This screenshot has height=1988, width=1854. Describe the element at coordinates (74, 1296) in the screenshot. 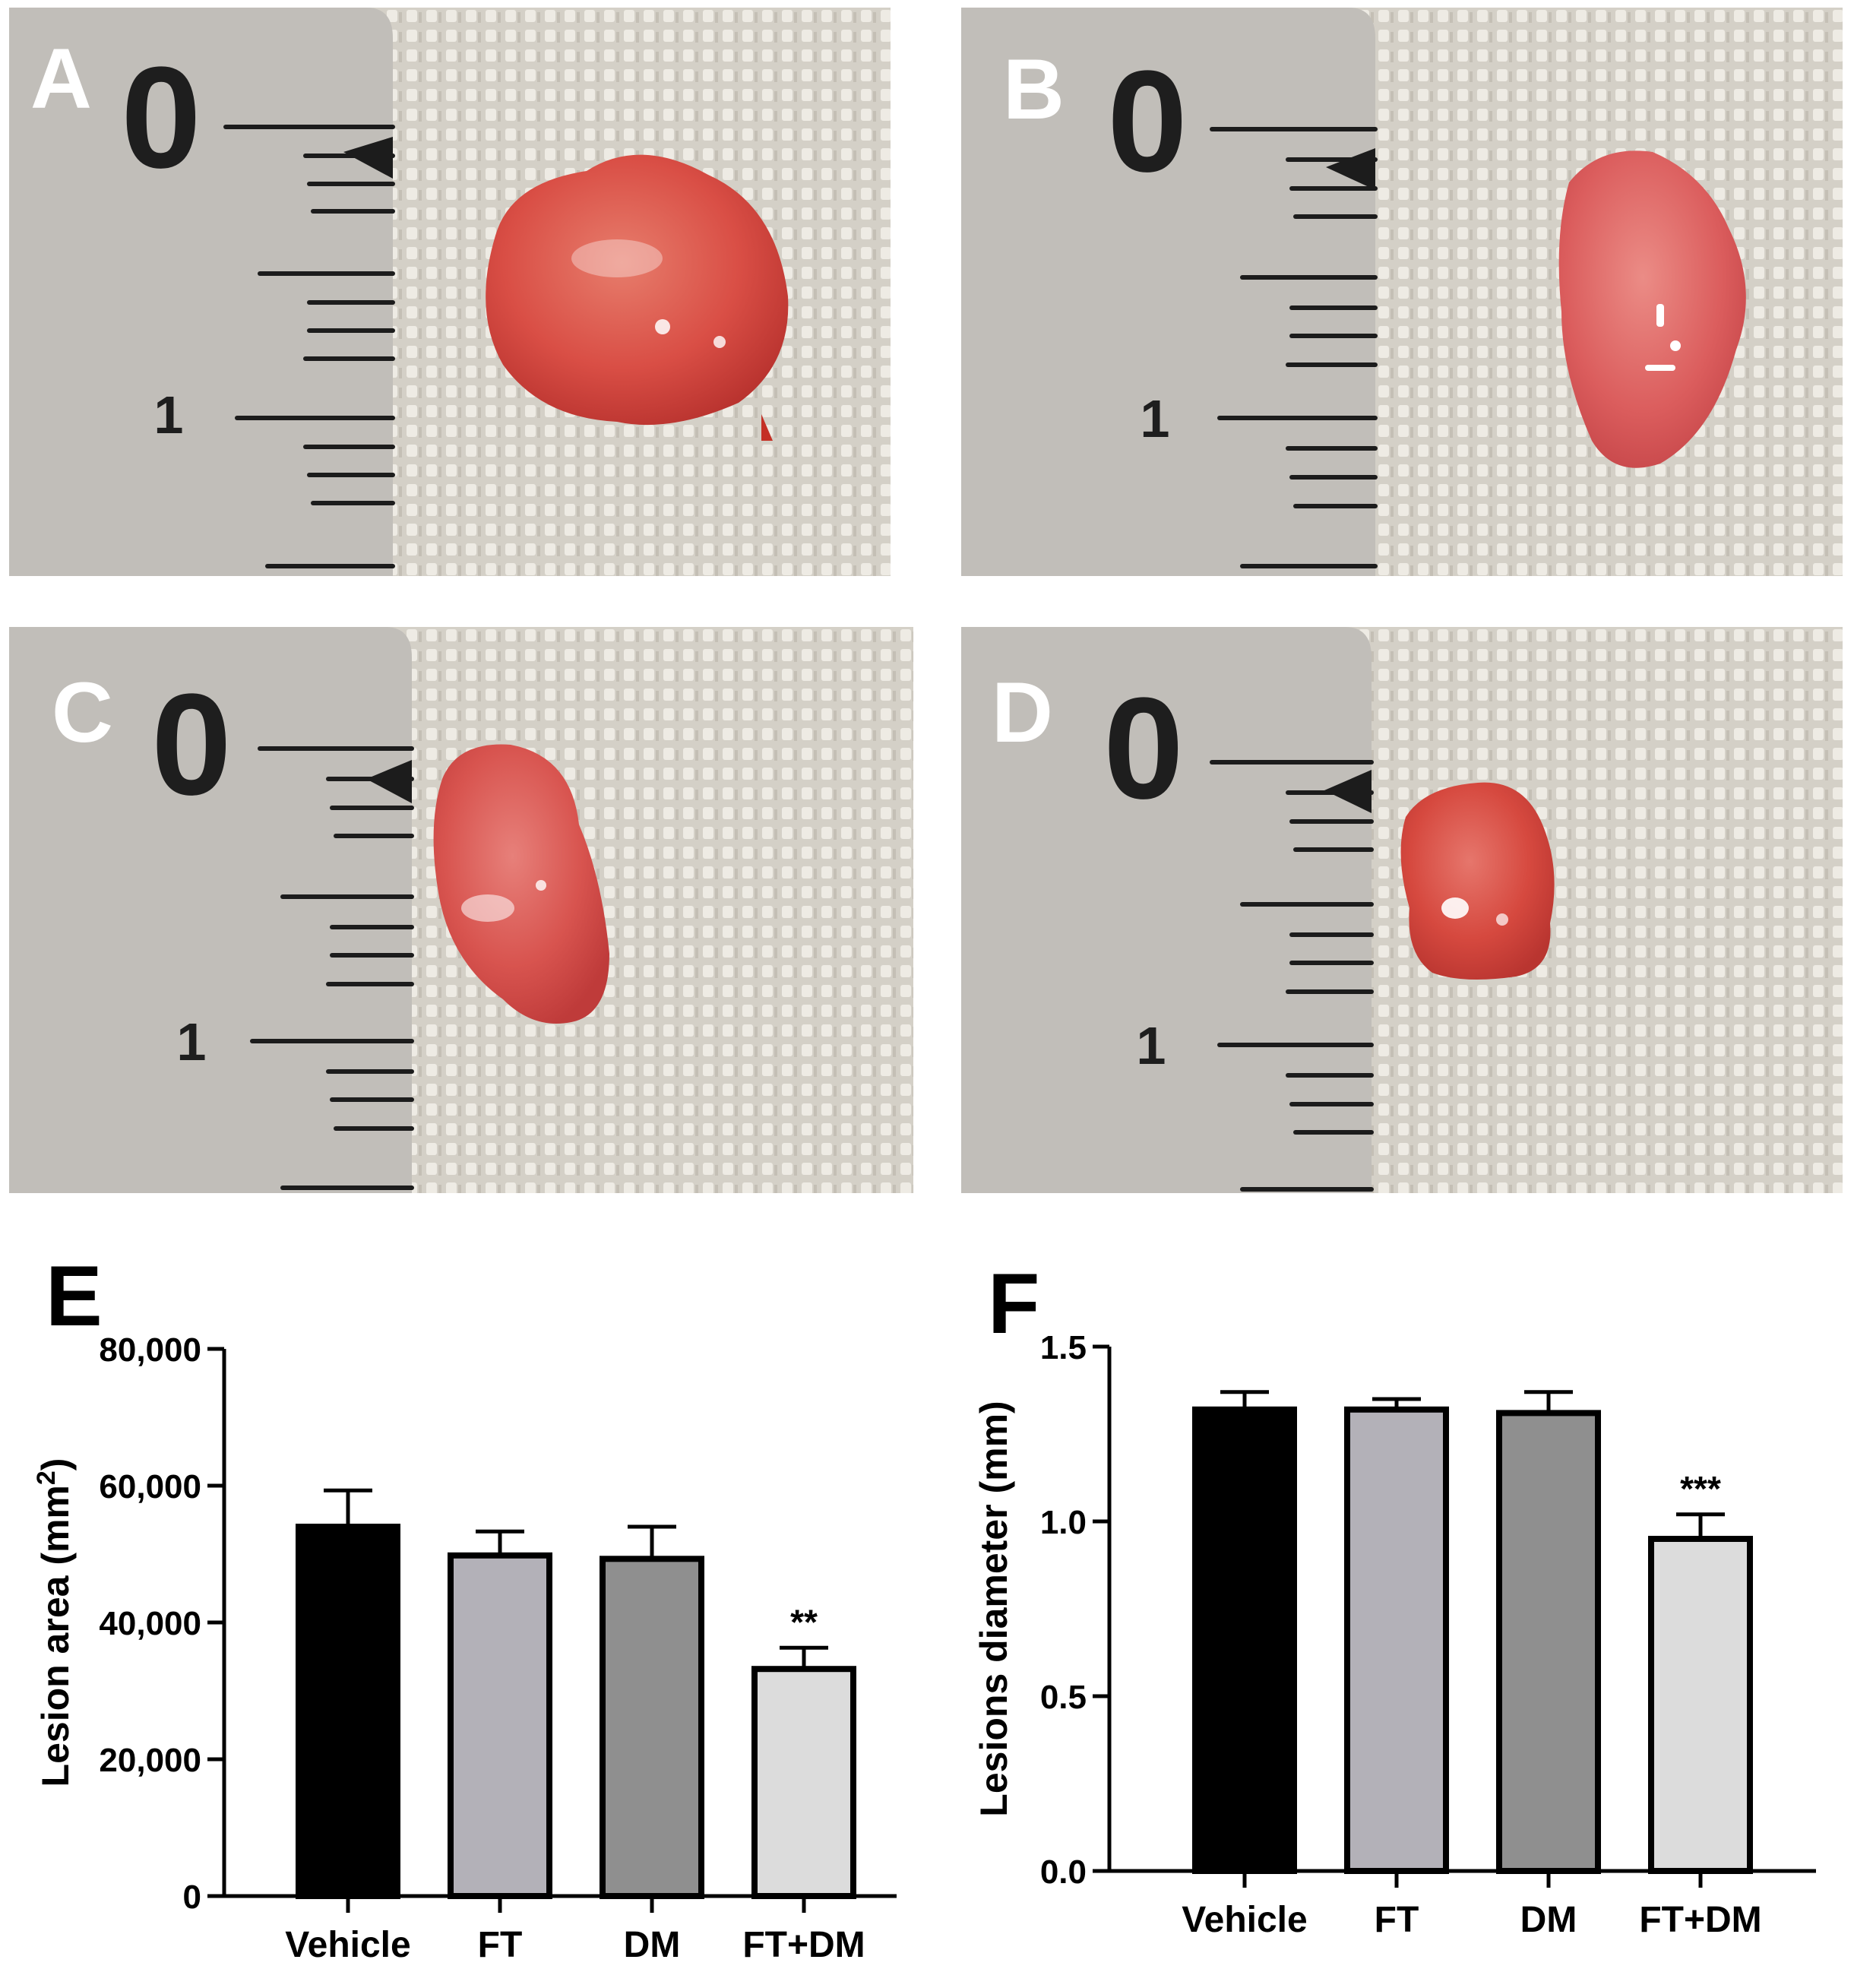

I see `panel-label-e: E` at that location.